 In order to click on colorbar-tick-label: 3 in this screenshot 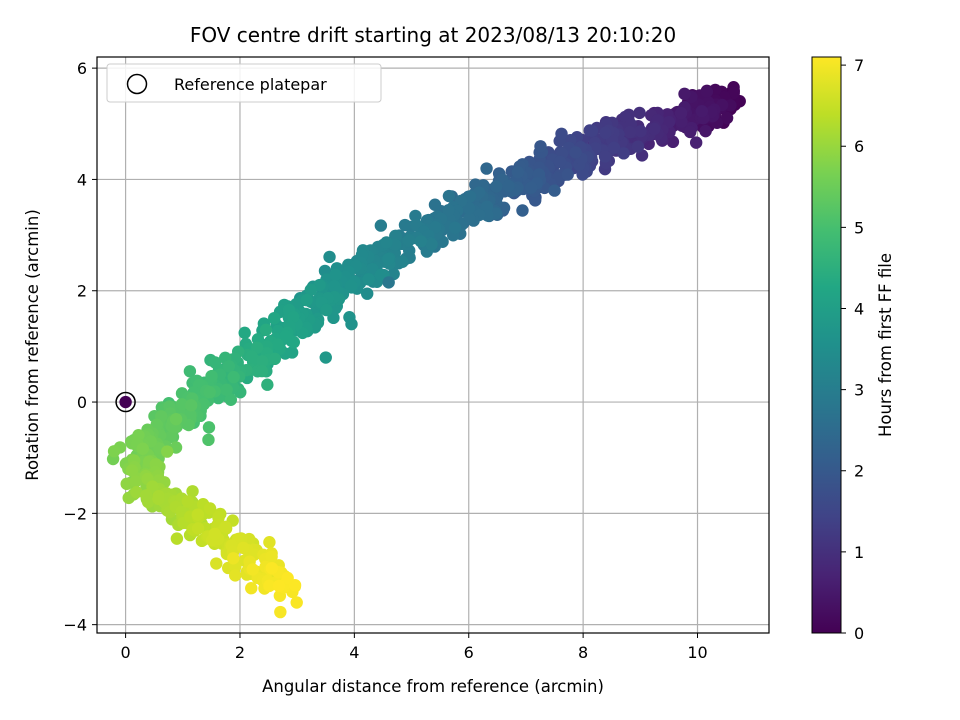, I will do `click(859, 390)`.